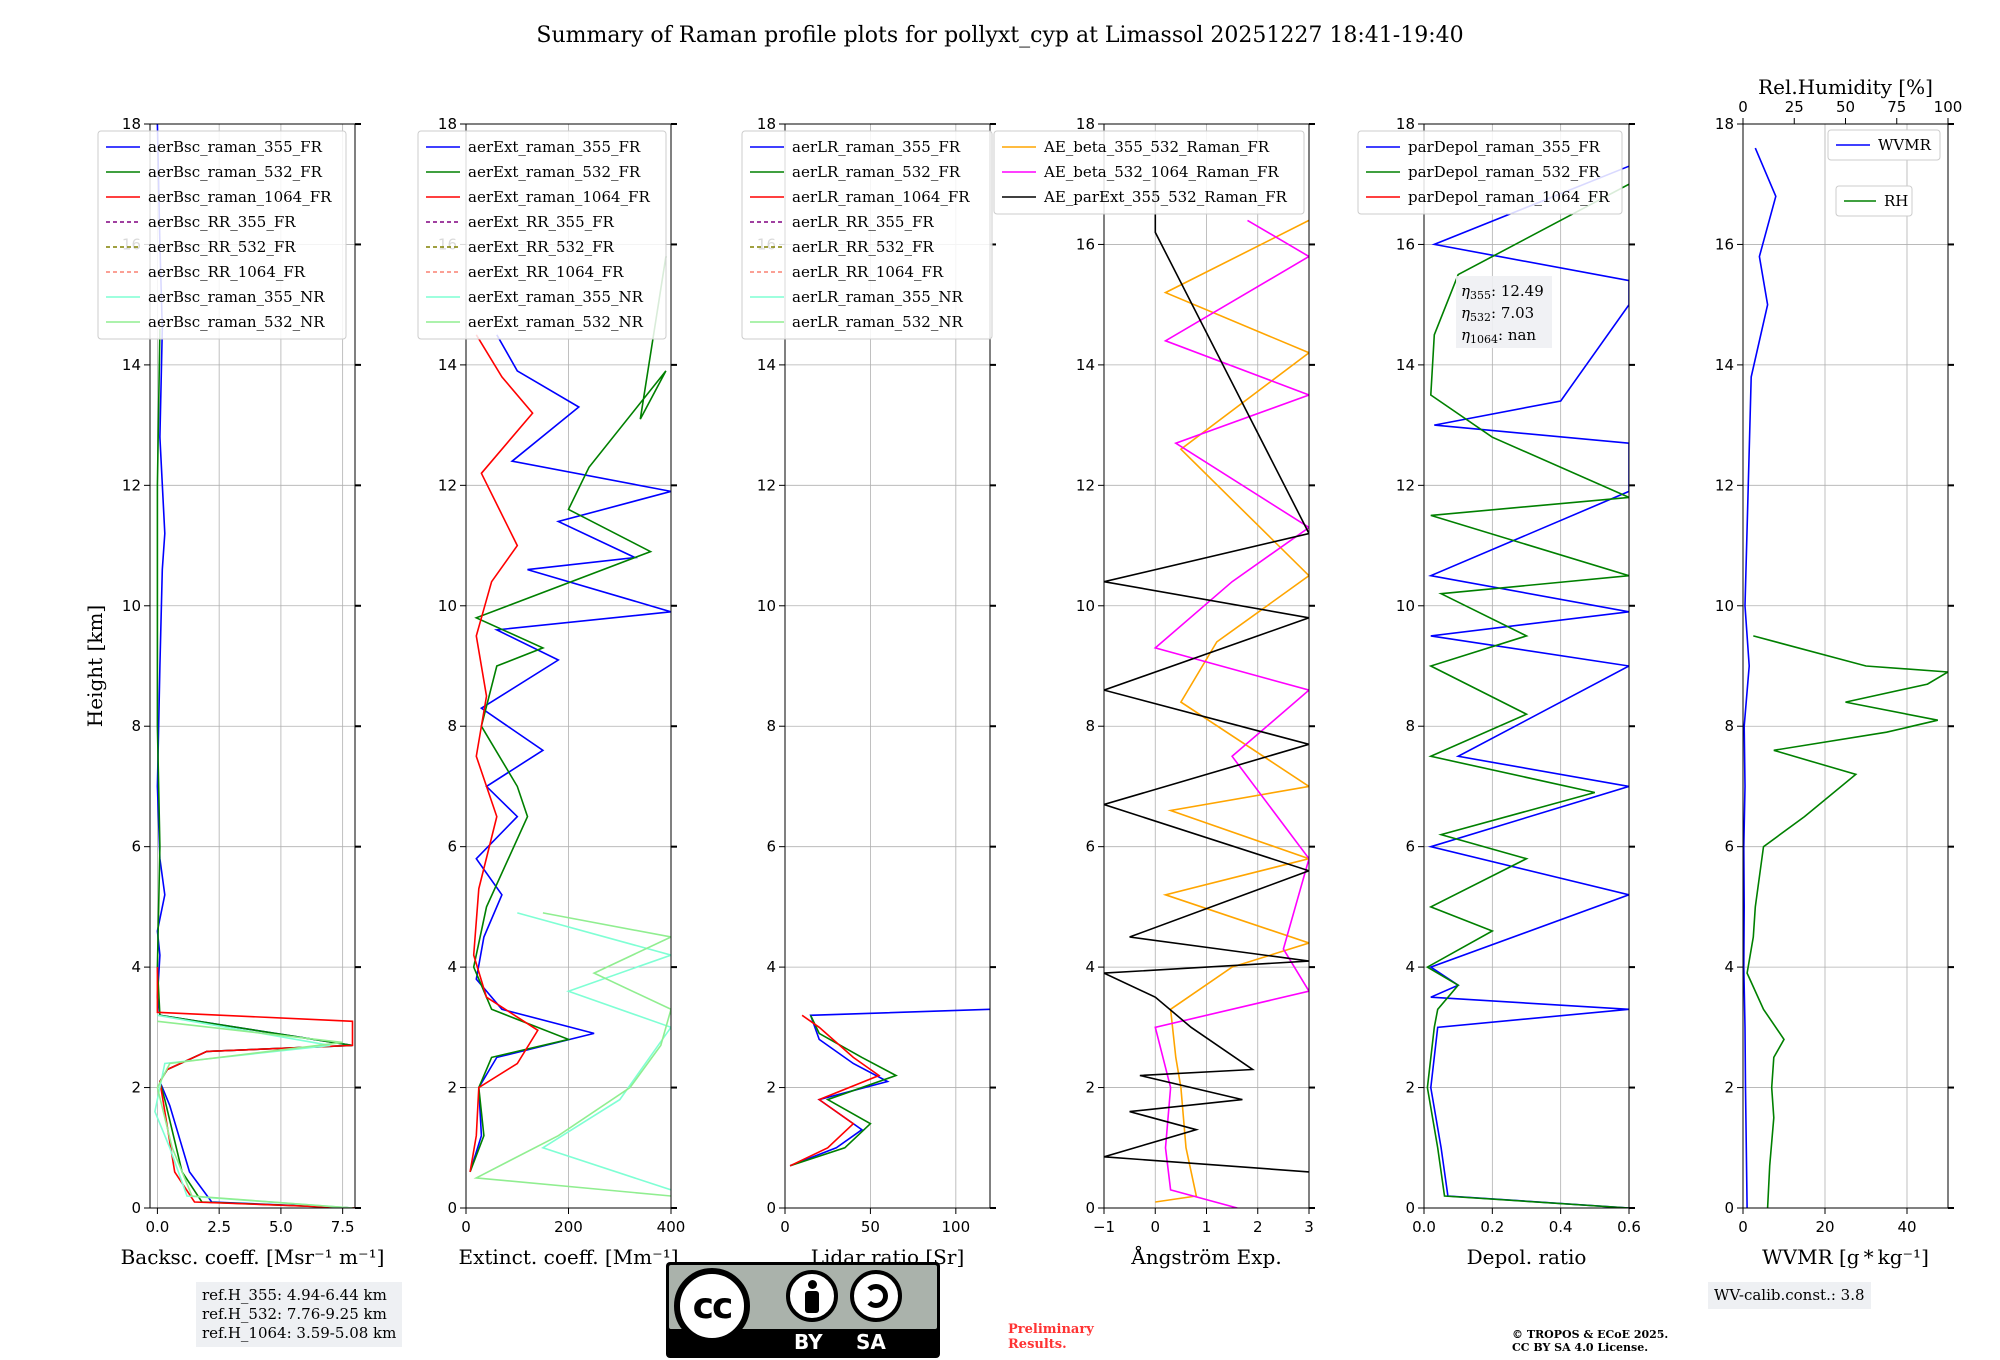  I want to click on legend-label: AE_beta_532_1064_Raman_FR, so click(1161, 172).